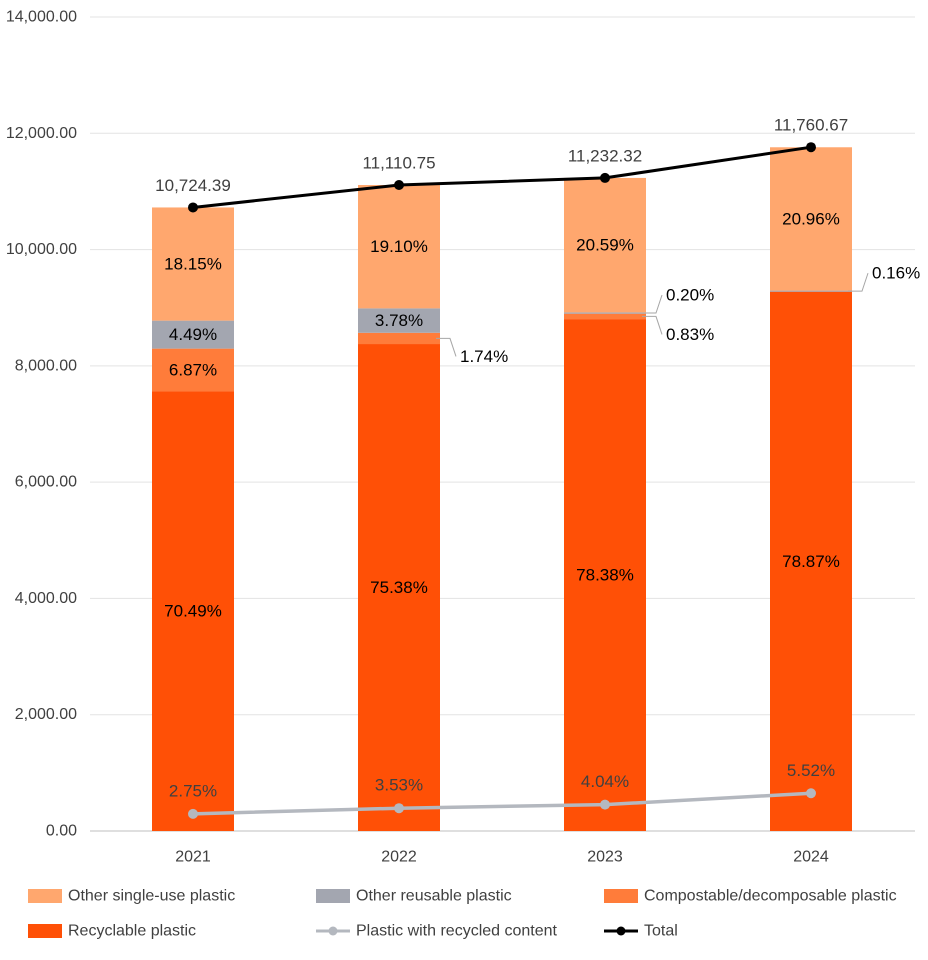 The height and width of the screenshot is (960, 928). What do you see at coordinates (132, 931) in the screenshot?
I see `legend-label: Recyclable plastic` at bounding box center [132, 931].